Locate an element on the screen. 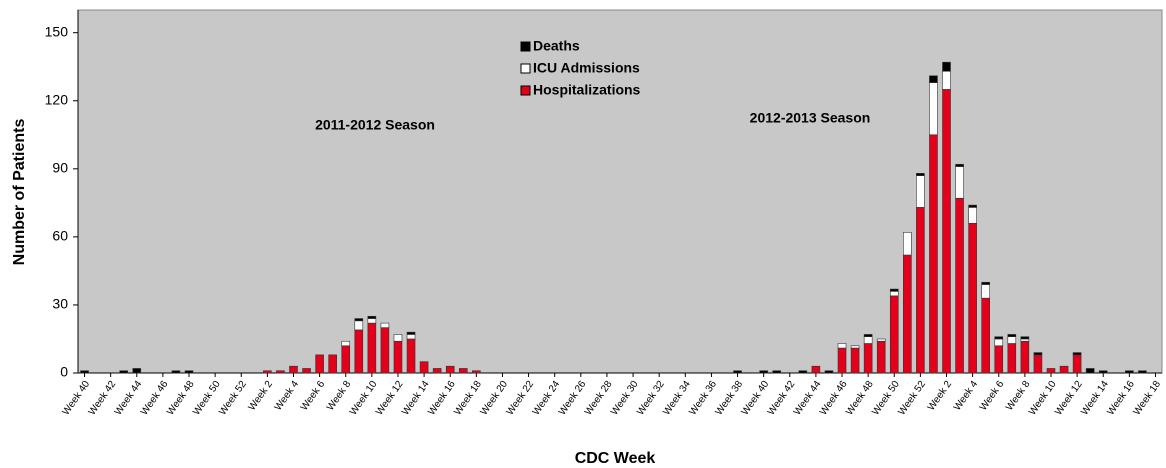 The image size is (1166, 468). y-tick-label: 60 is located at coordinates (60, 236).